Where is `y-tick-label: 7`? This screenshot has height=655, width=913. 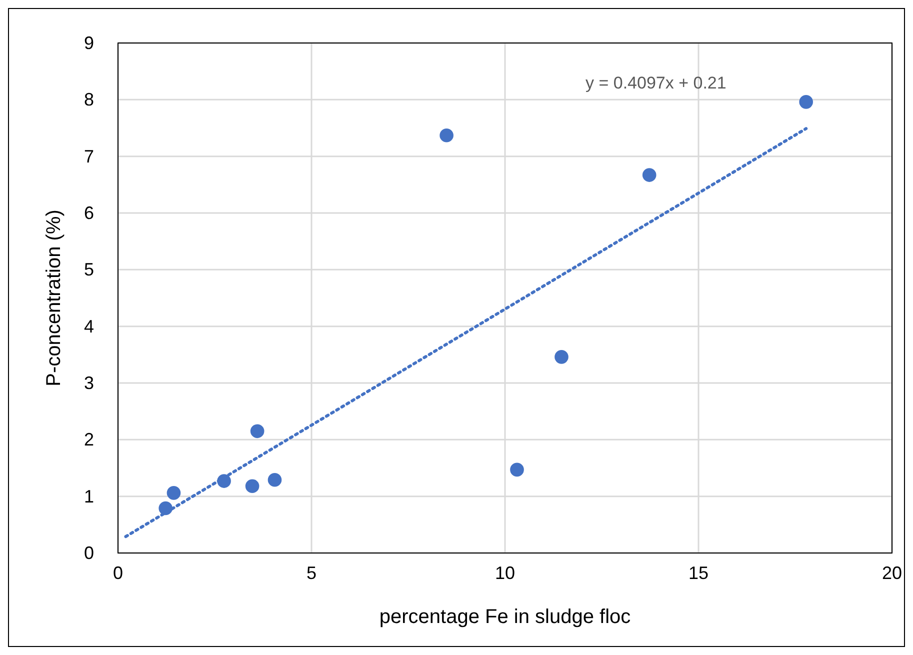
y-tick-label: 7 is located at coordinates (89, 156).